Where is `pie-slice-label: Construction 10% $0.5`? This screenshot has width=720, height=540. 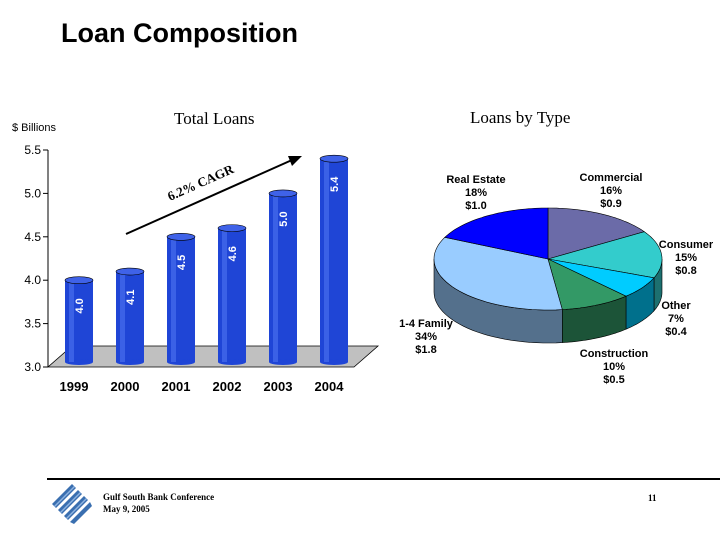 pie-slice-label: Construction 10% $0.5 is located at coordinates (614, 367).